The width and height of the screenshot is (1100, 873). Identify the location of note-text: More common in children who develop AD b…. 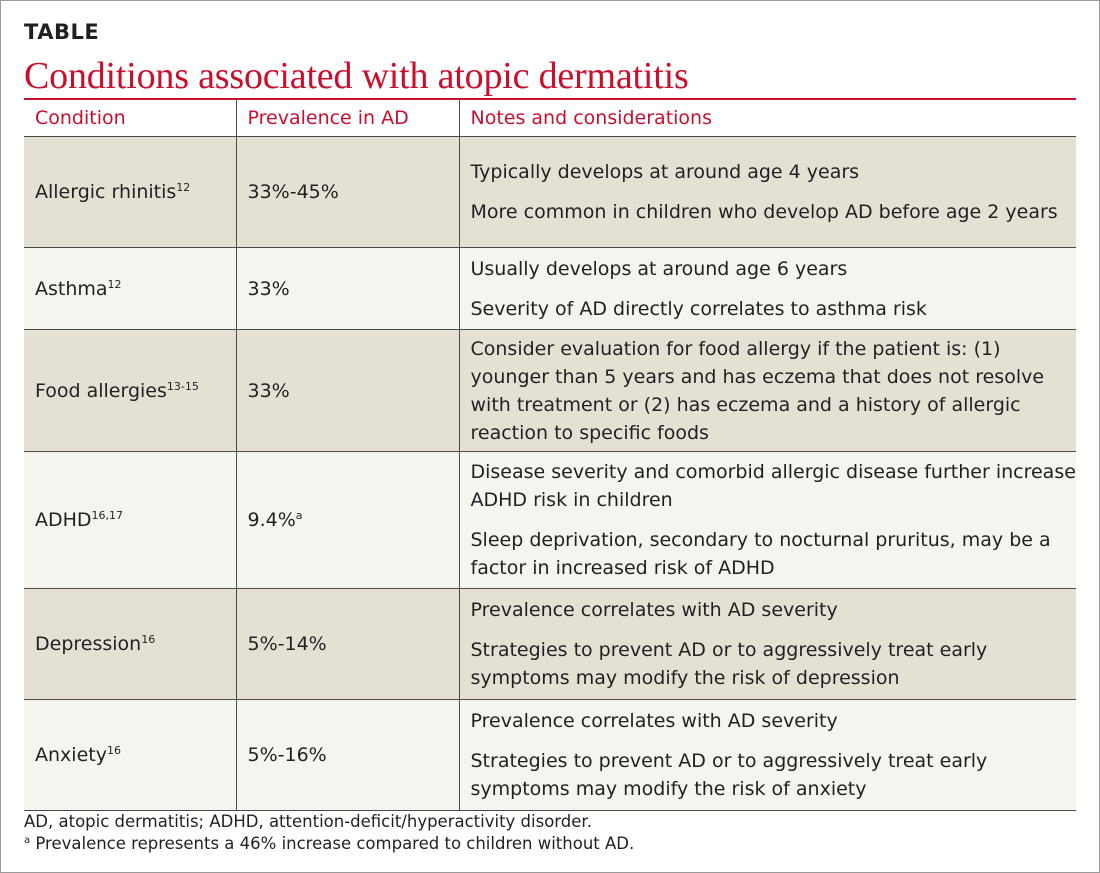
(764, 212).